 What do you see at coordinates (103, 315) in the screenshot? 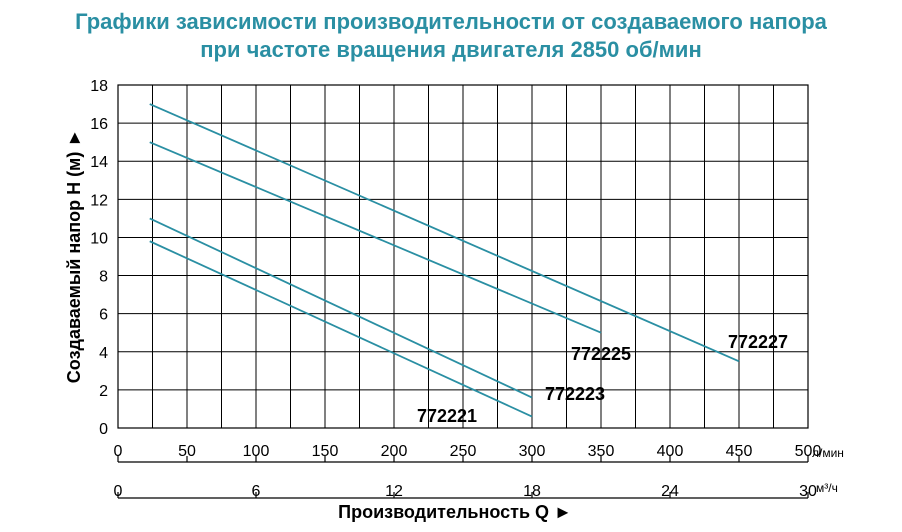
I see `y-tick-label: 6` at bounding box center [103, 315].